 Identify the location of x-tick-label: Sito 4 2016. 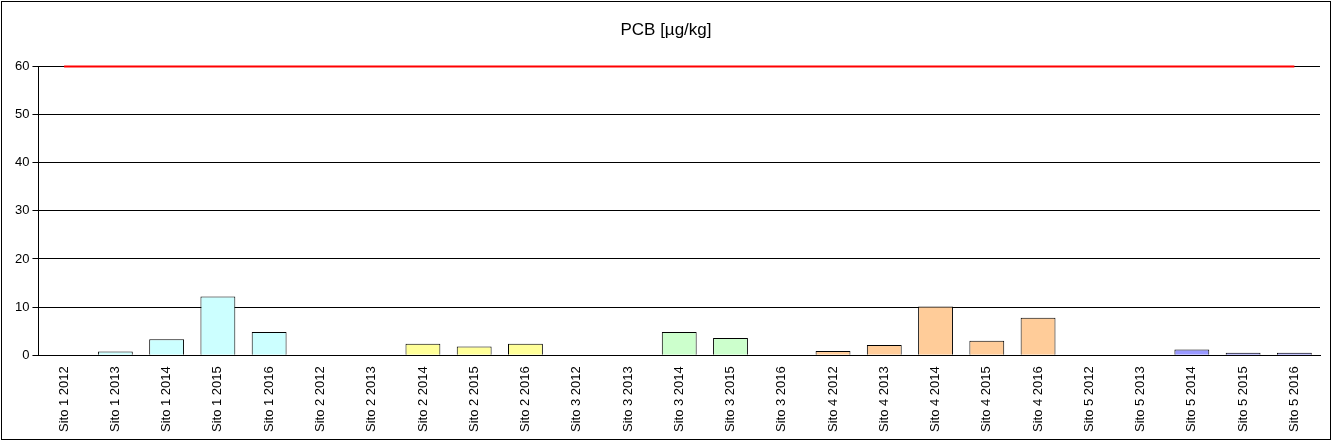
(1037, 399).